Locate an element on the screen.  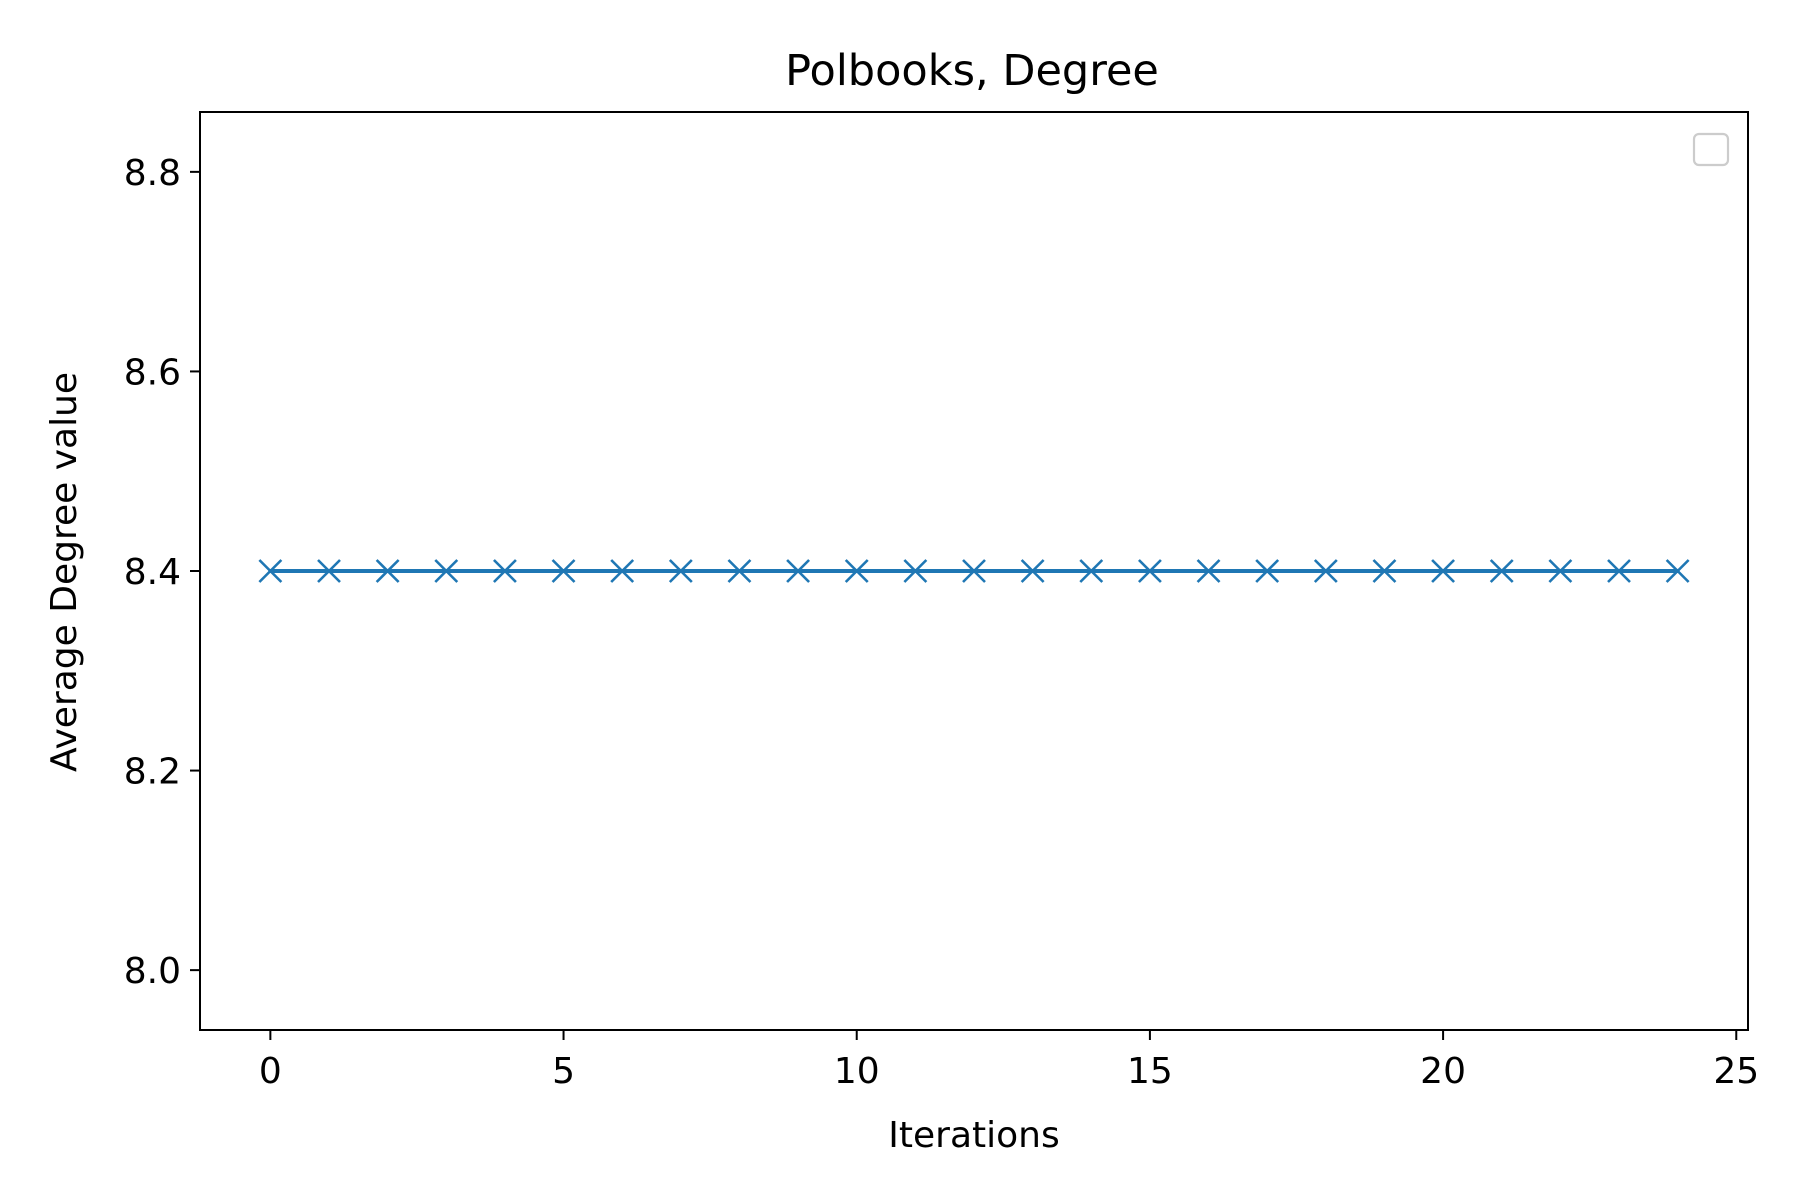
x-tick-label: 5 is located at coordinates (563, 1071).